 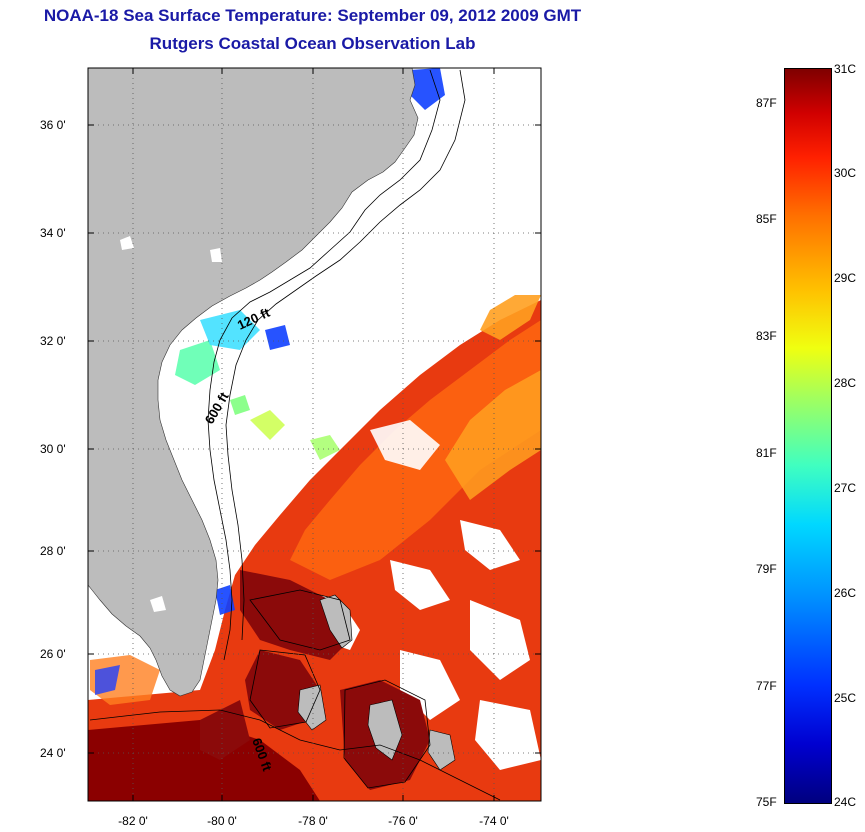 I want to click on lat-label: 32 0', so click(x=53, y=341).